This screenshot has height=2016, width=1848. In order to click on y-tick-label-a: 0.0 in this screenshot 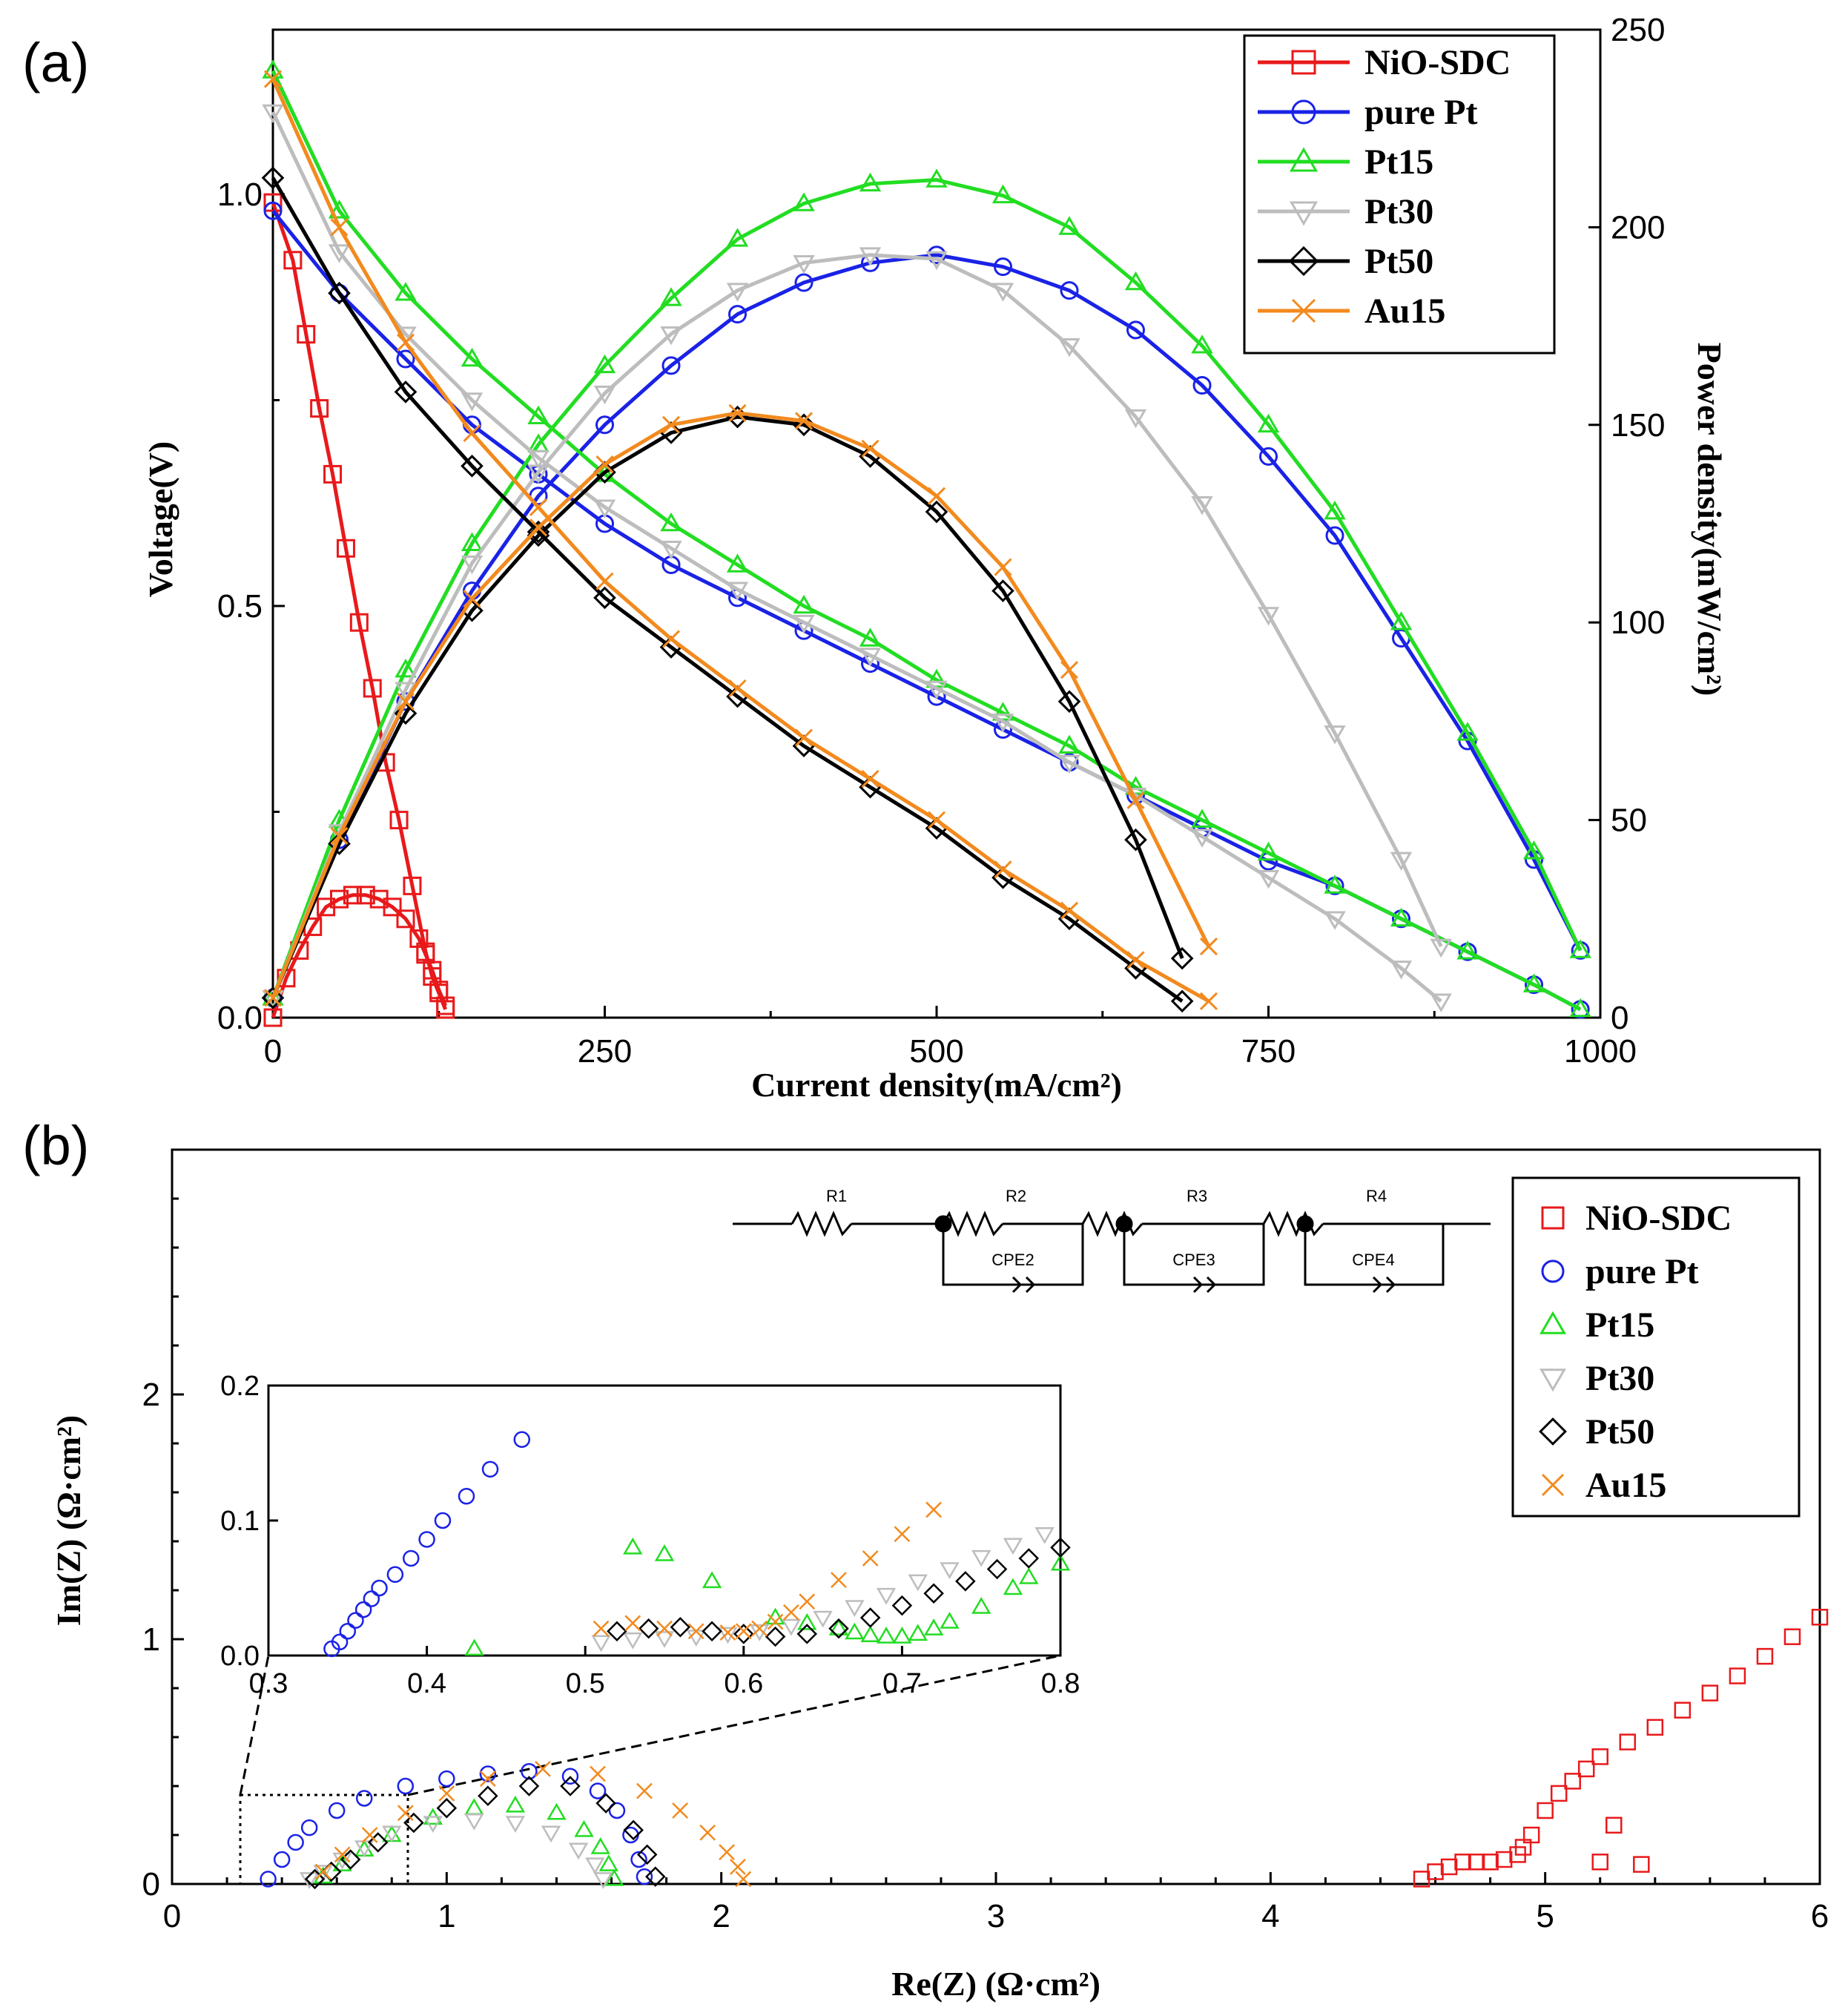, I will do `click(240, 1018)`.